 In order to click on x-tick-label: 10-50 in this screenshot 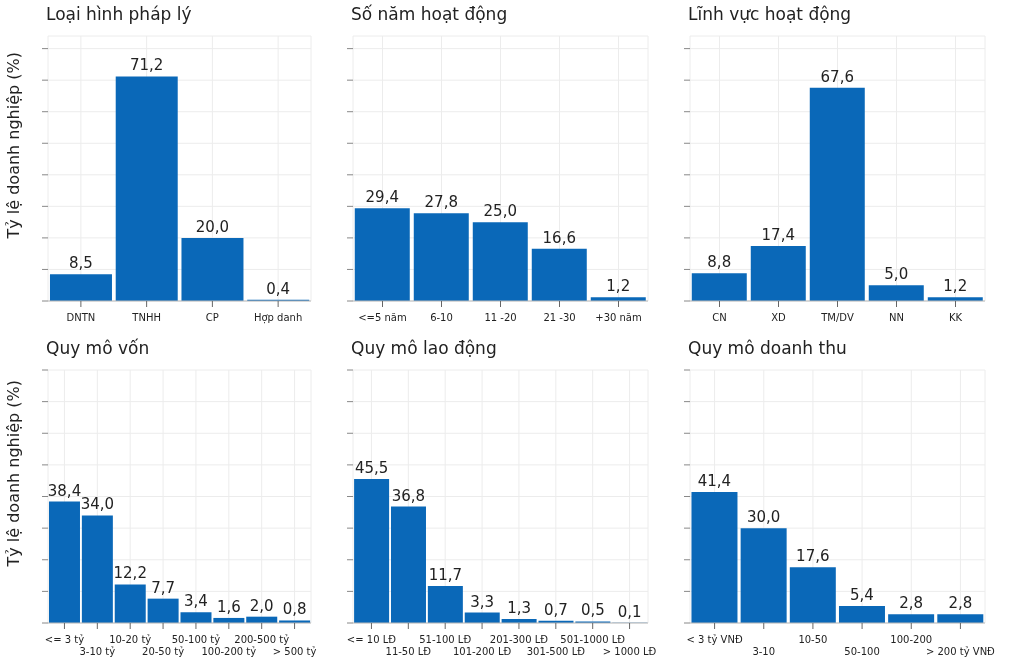, I will do `click(813, 639)`.